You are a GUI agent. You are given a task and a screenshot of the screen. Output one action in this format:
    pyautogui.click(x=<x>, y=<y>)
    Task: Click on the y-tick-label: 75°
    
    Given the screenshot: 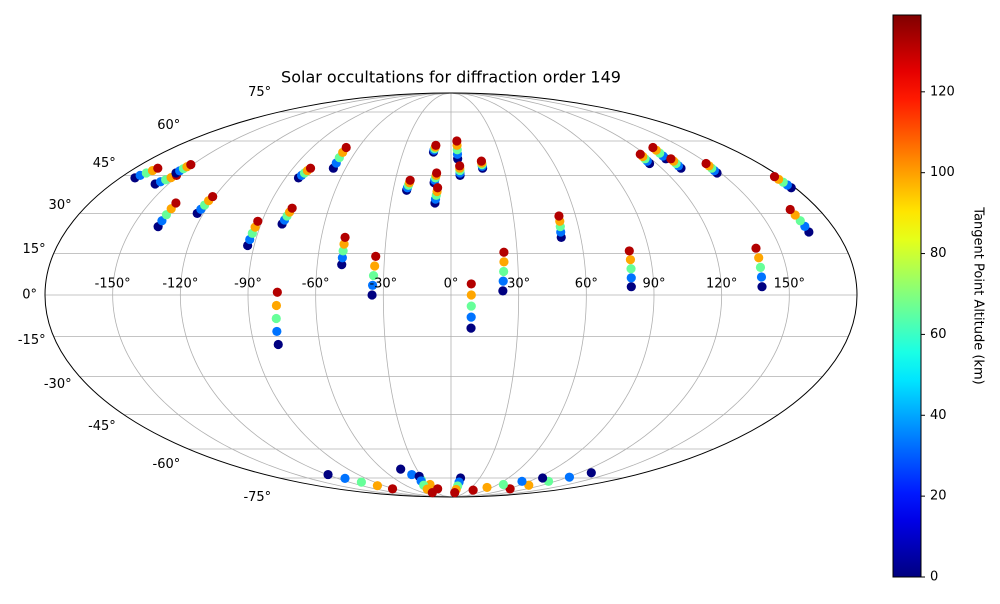 What is the action you would take?
    pyautogui.click(x=259, y=92)
    